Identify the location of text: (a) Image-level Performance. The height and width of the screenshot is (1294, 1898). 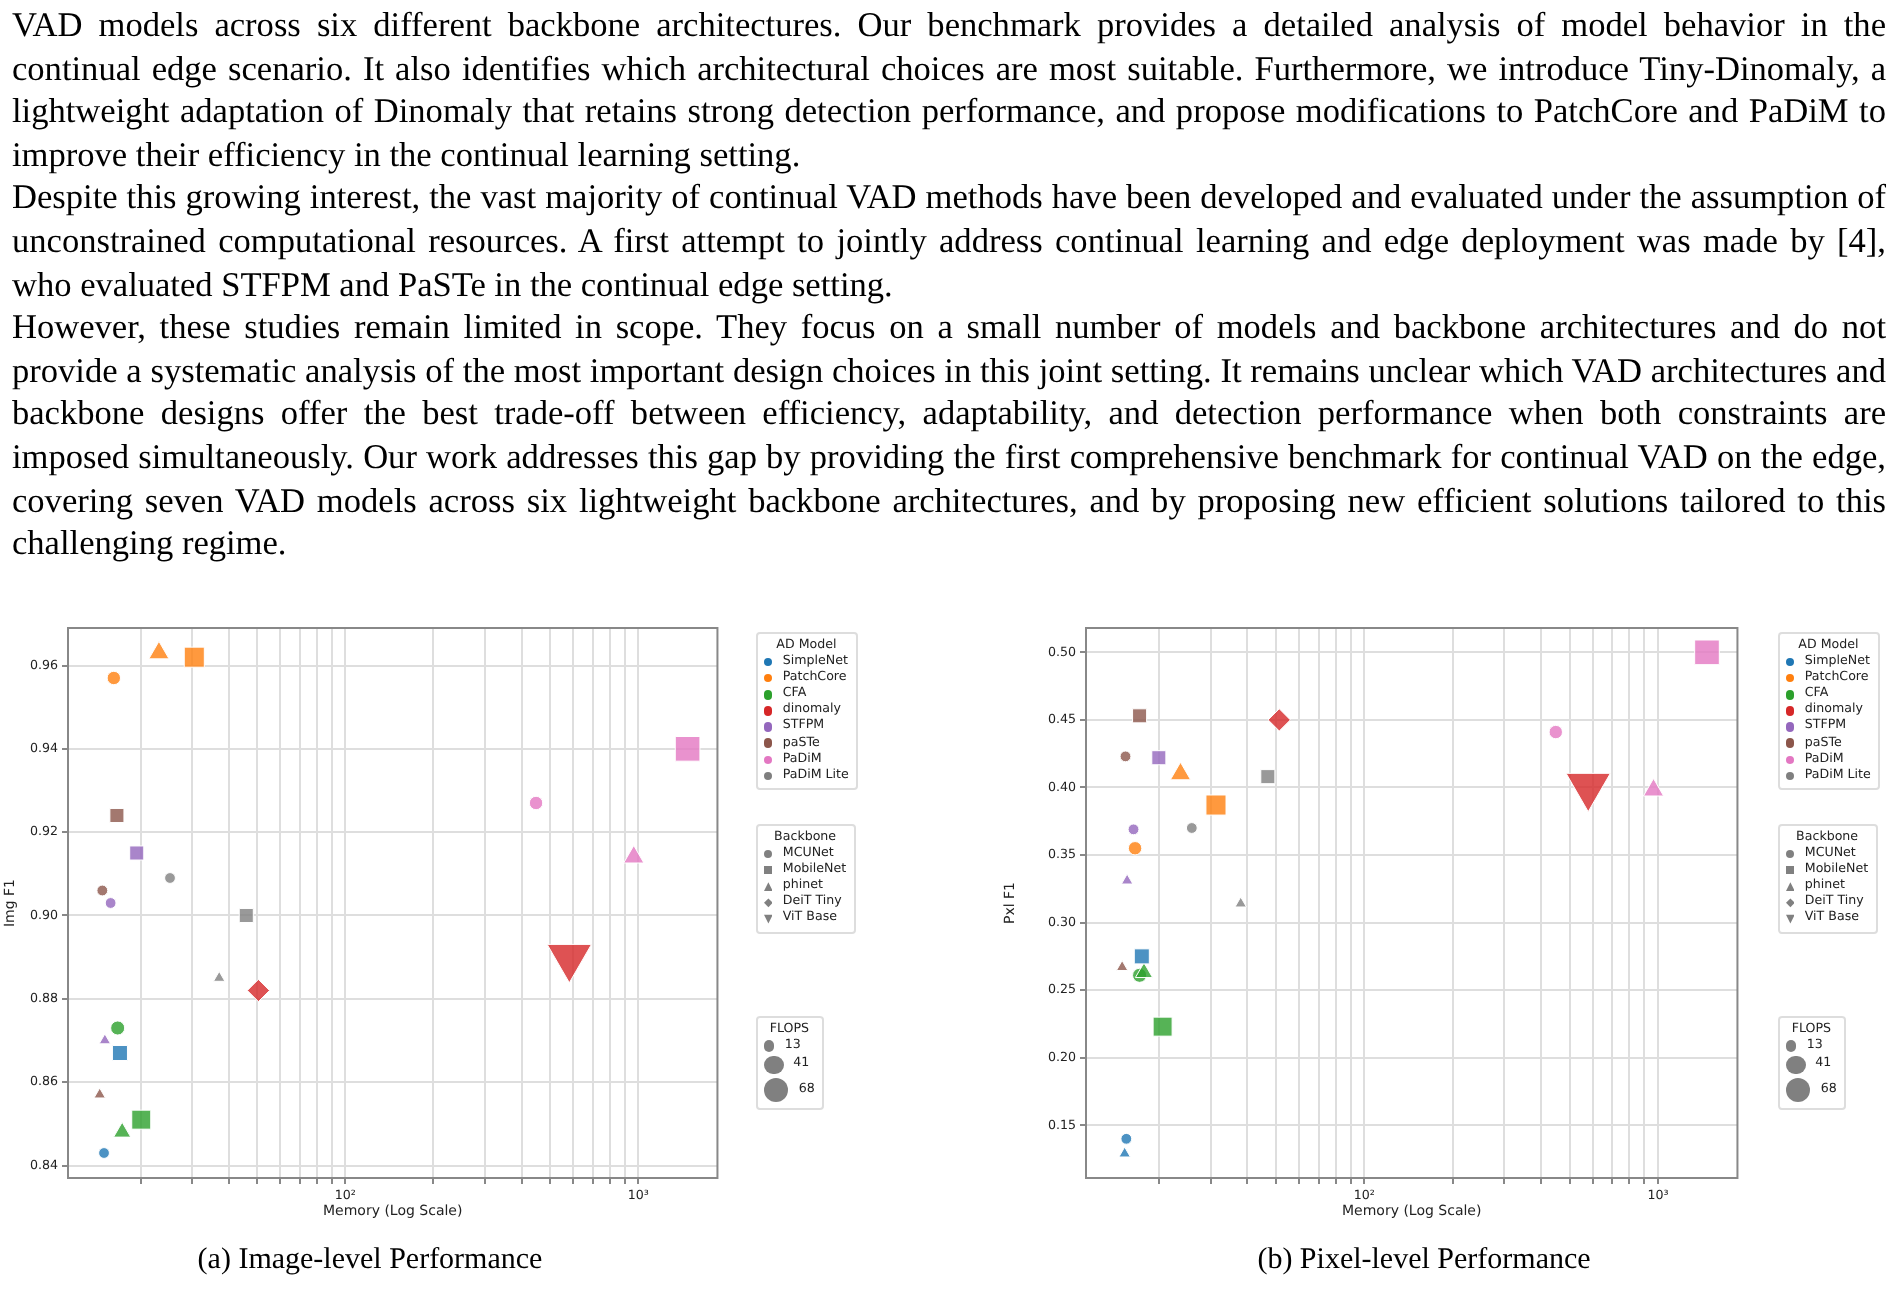
(370, 1261).